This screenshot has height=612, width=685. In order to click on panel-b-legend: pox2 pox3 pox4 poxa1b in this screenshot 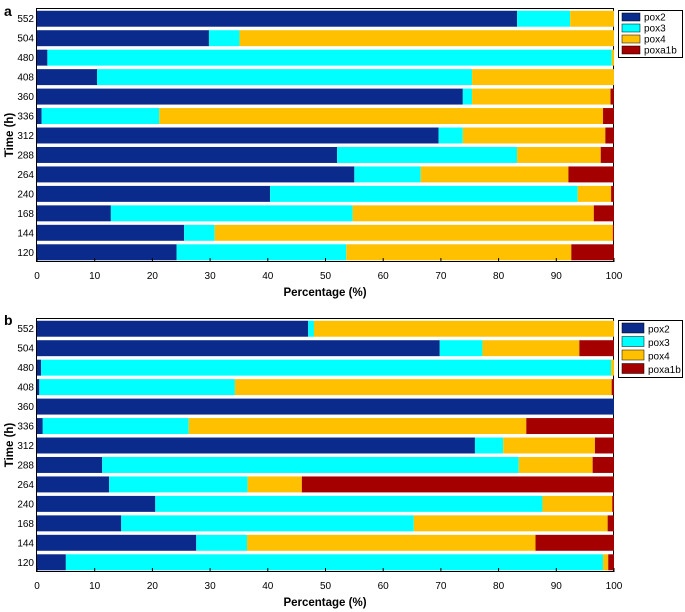, I will do `click(650, 349)`.